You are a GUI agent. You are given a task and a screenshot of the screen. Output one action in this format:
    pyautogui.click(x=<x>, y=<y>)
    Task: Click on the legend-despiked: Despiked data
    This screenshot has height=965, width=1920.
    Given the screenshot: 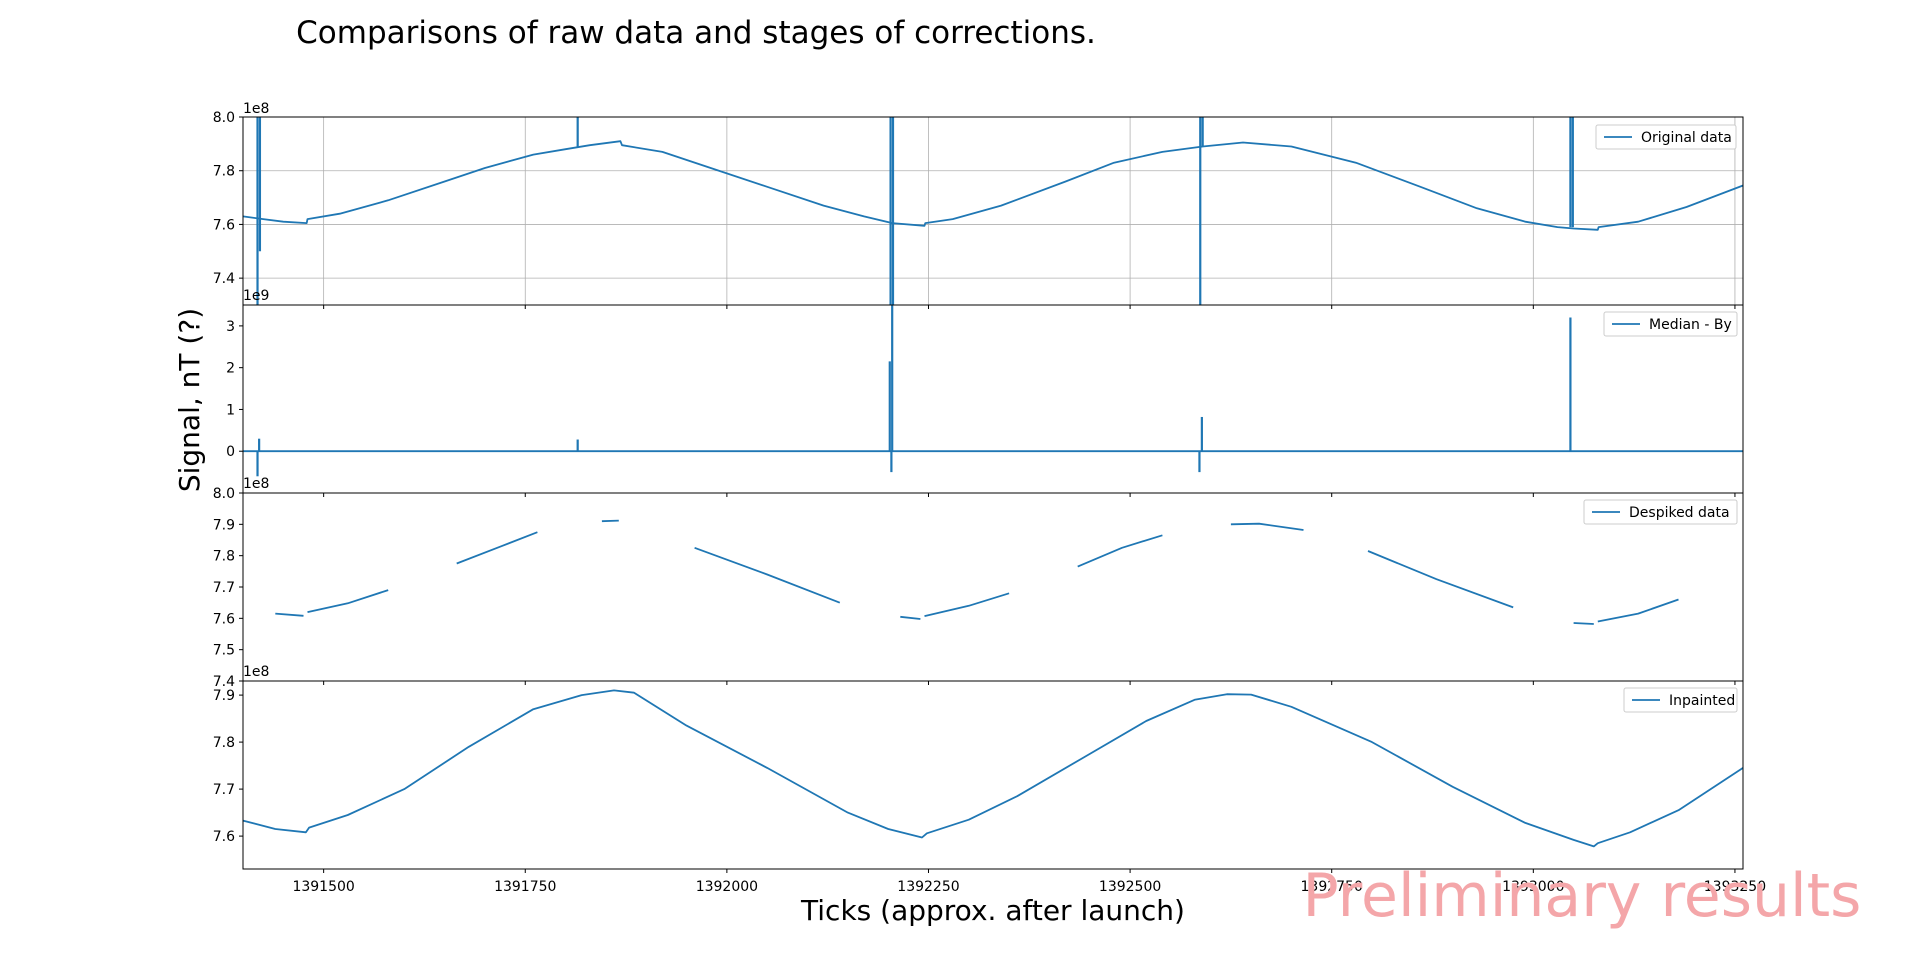 What is the action you would take?
    pyautogui.click(x=1660, y=512)
    